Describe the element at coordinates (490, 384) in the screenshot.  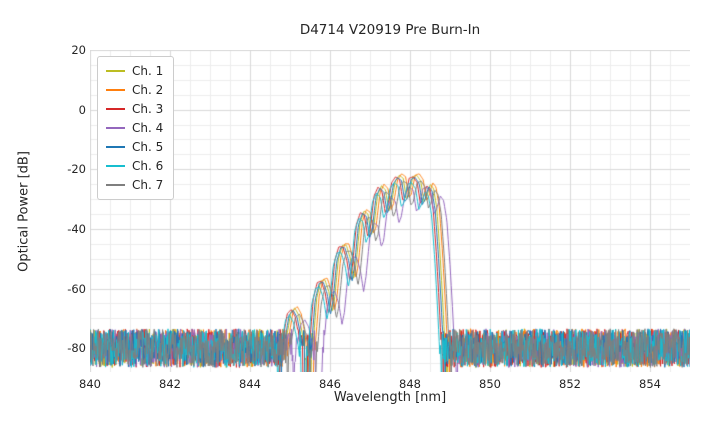
I see `x-tick-label: 850` at that location.